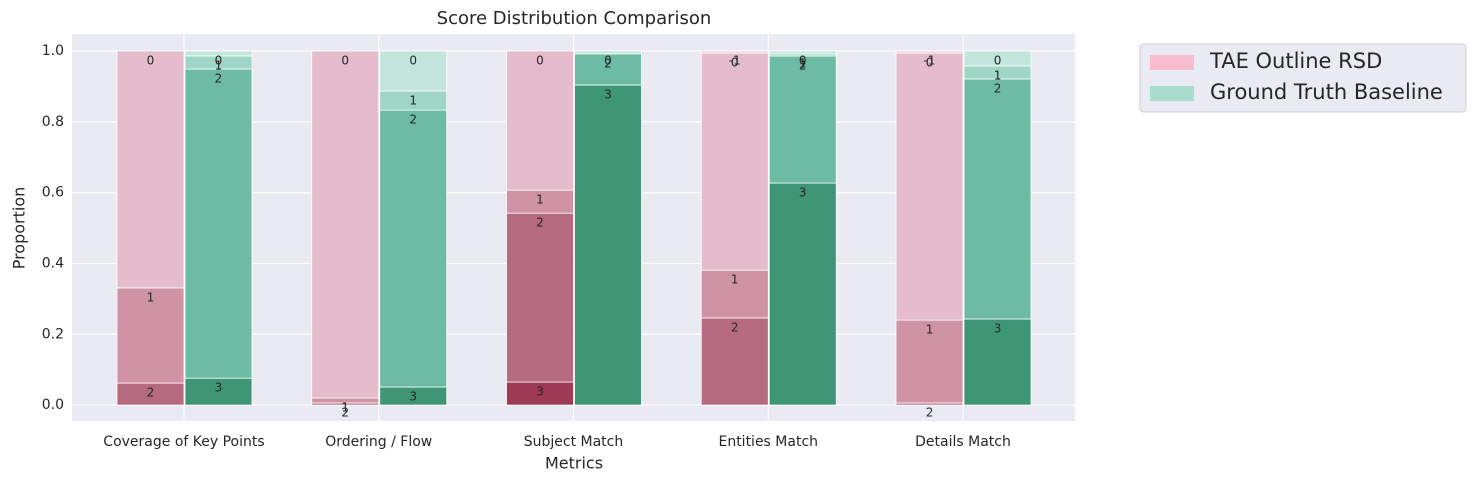  What do you see at coordinates (19, 228) in the screenshot?
I see `y-axis-label: Proportion` at bounding box center [19, 228].